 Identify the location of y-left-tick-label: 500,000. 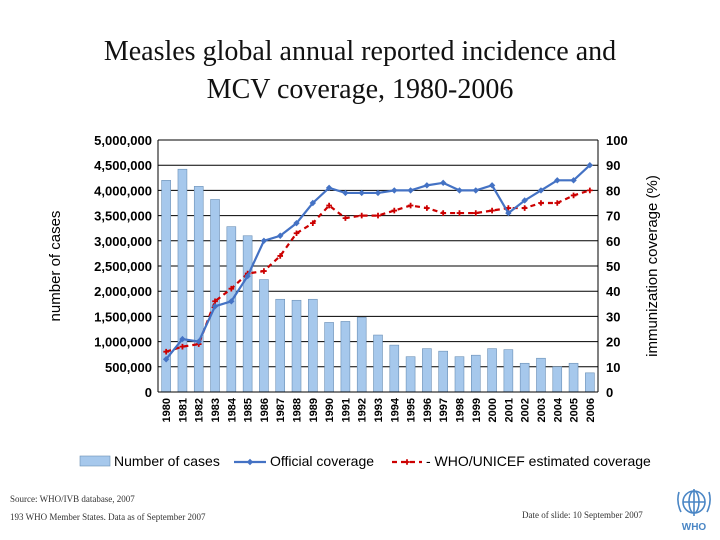
(128, 367).